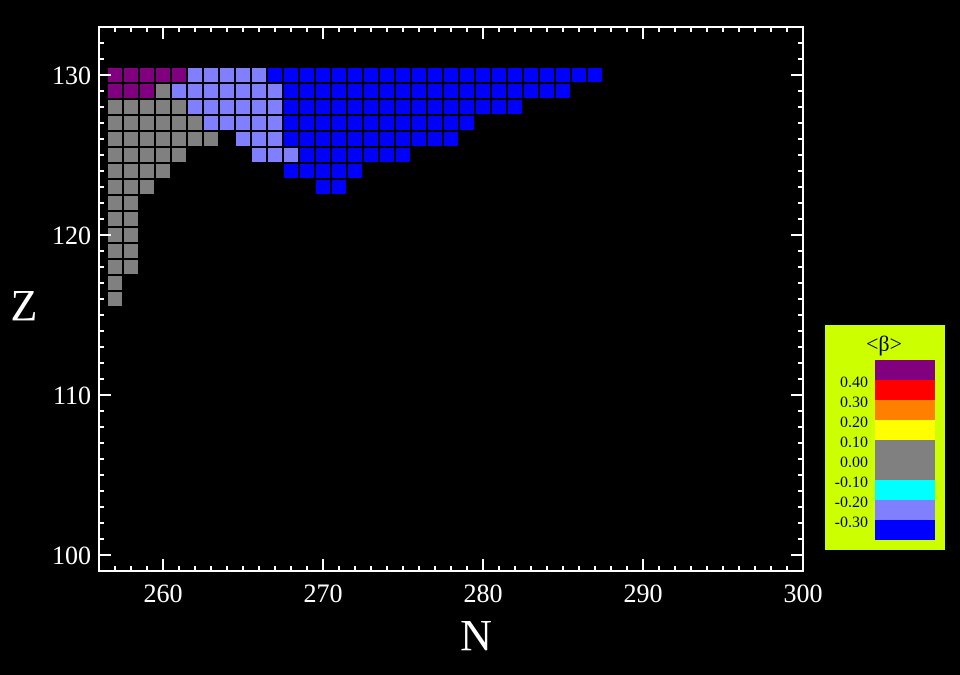  Describe the element at coordinates (403, 139) in the screenshot. I see `nuclide-cell-z126-n275` at that location.